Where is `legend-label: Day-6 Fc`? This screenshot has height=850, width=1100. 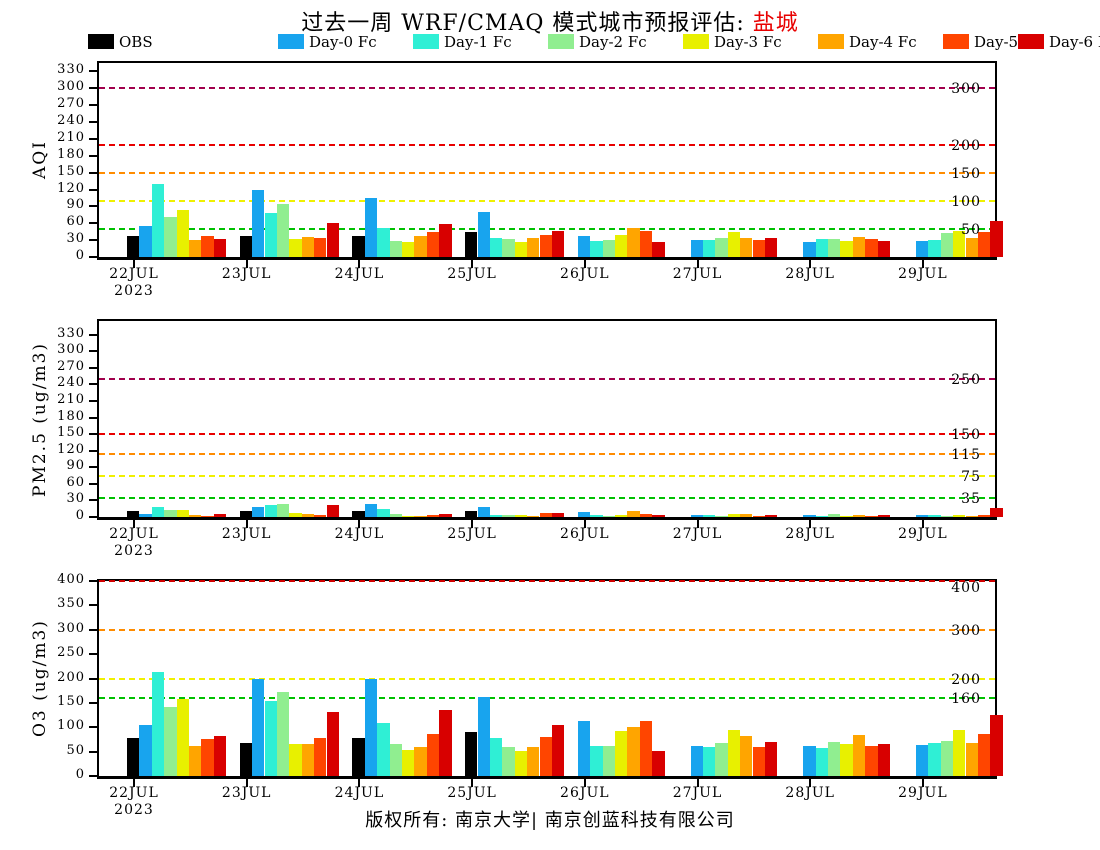 legend-label: Day-6 Fc is located at coordinates (1074, 42).